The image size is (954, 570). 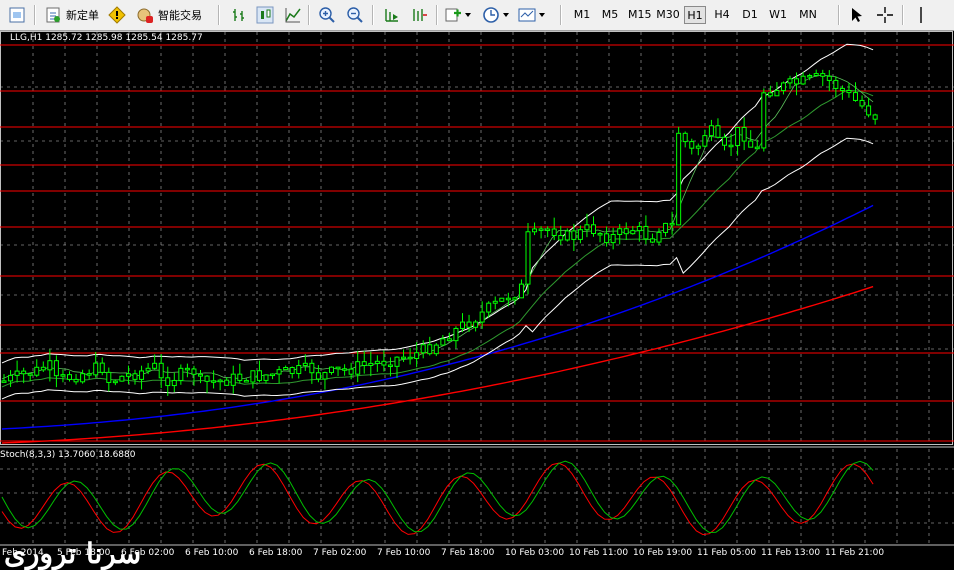 I want to click on candle-chart-button, so click(x=265, y=15).